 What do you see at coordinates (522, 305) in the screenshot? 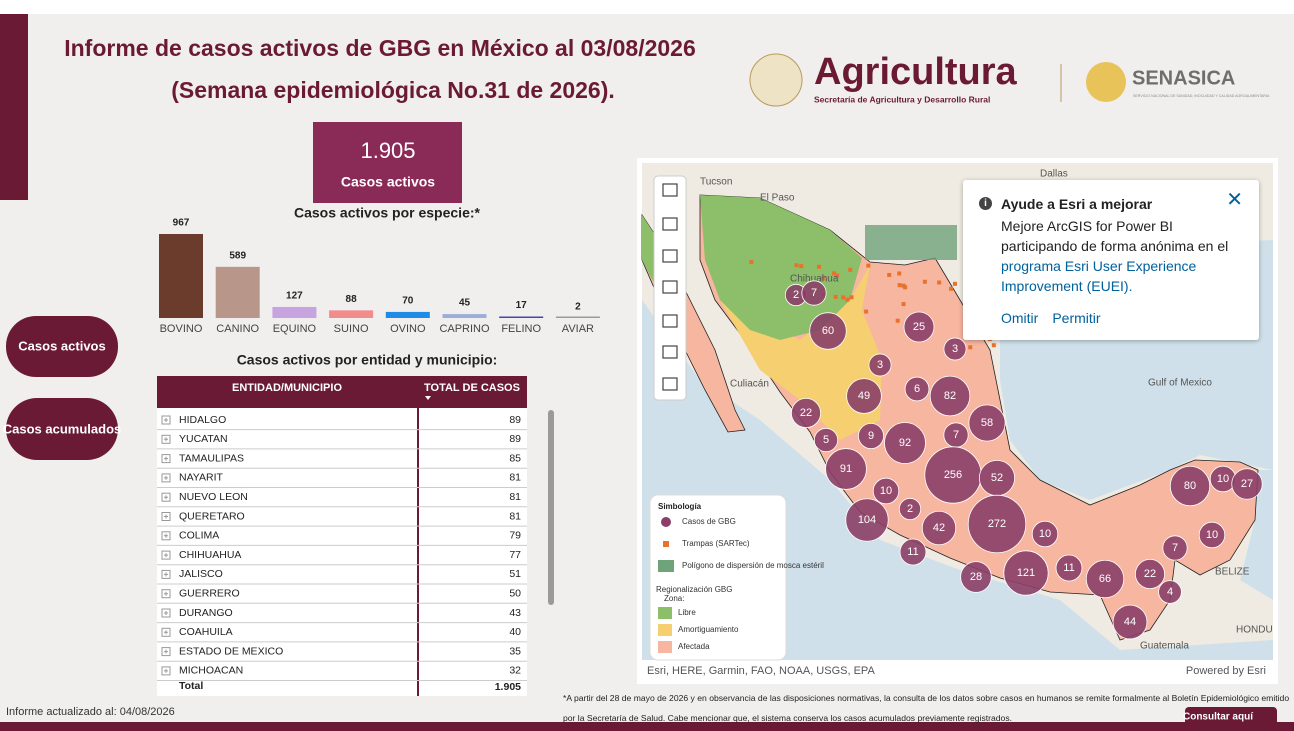
I see `bar-value-label: 17` at bounding box center [522, 305].